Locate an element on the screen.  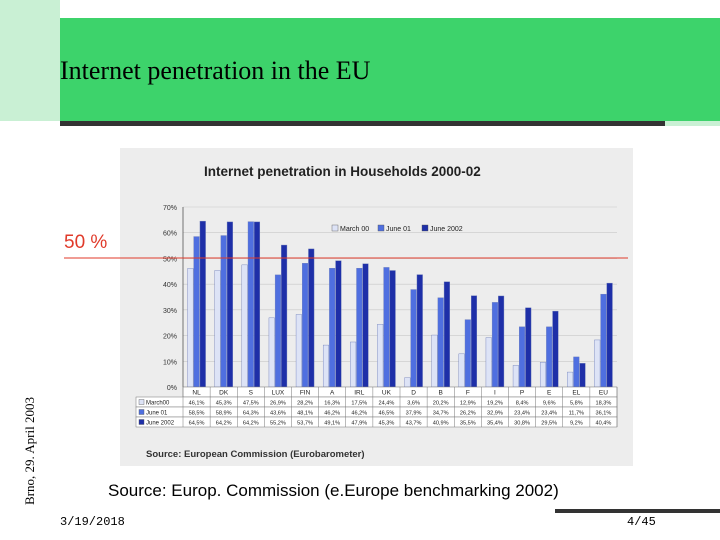
x-tick-label: EU is located at coordinates (603, 393).